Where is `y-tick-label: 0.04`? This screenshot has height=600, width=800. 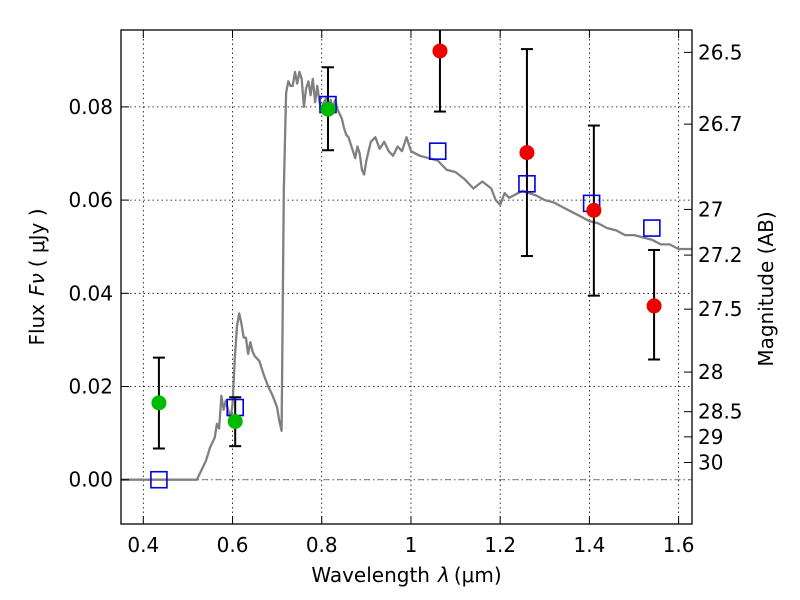 y-tick-label: 0.04 is located at coordinates (90, 293).